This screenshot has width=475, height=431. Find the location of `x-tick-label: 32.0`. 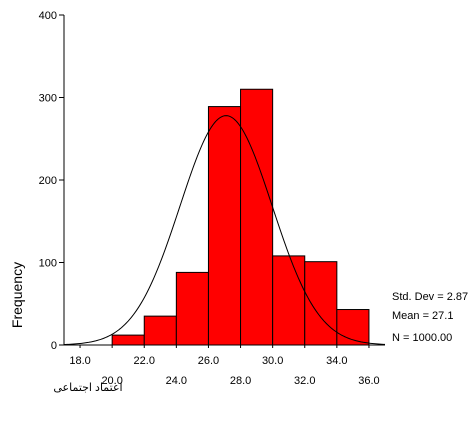

x-tick-label: 32.0 is located at coordinates (304, 381).